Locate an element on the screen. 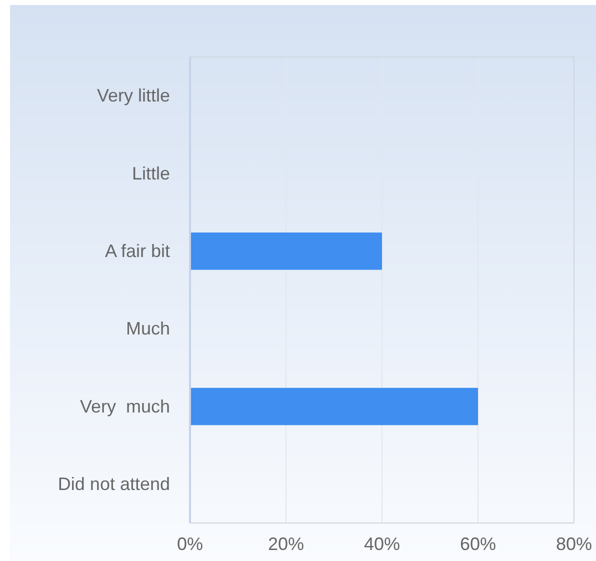 The width and height of the screenshot is (596, 561). y-tick-label: Little is located at coordinates (151, 173).